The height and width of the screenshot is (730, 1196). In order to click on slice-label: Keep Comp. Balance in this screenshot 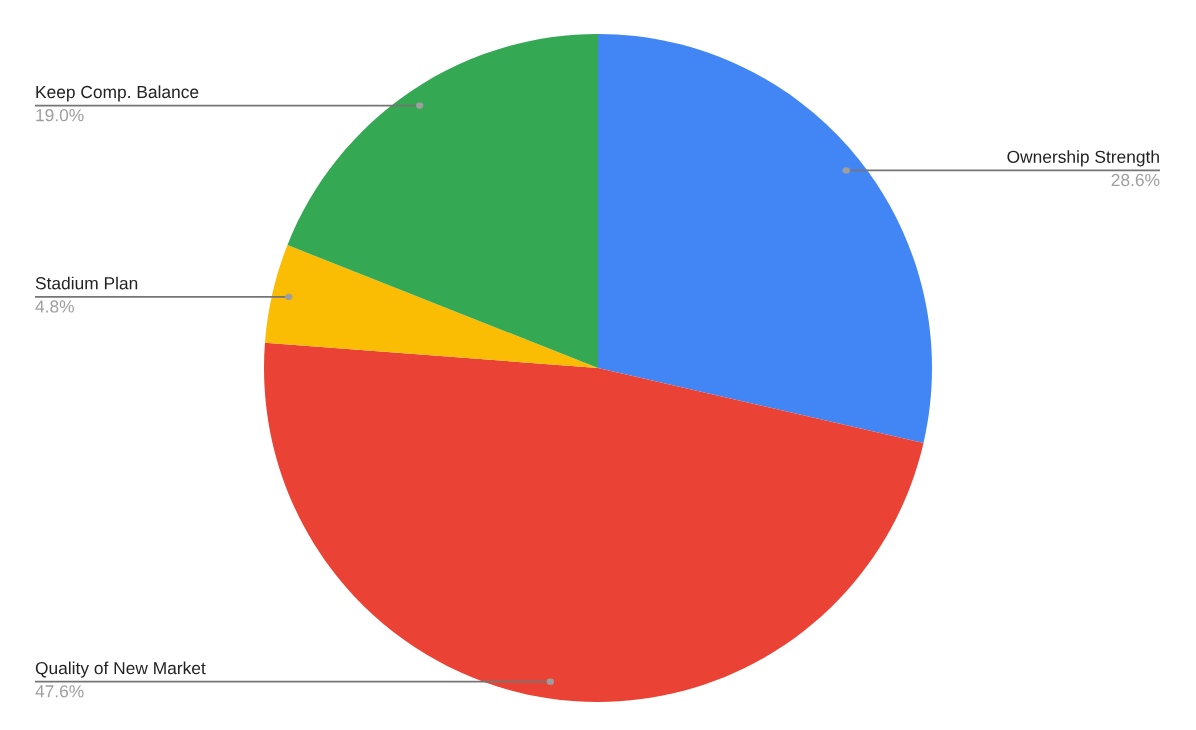, I will do `click(117, 93)`.